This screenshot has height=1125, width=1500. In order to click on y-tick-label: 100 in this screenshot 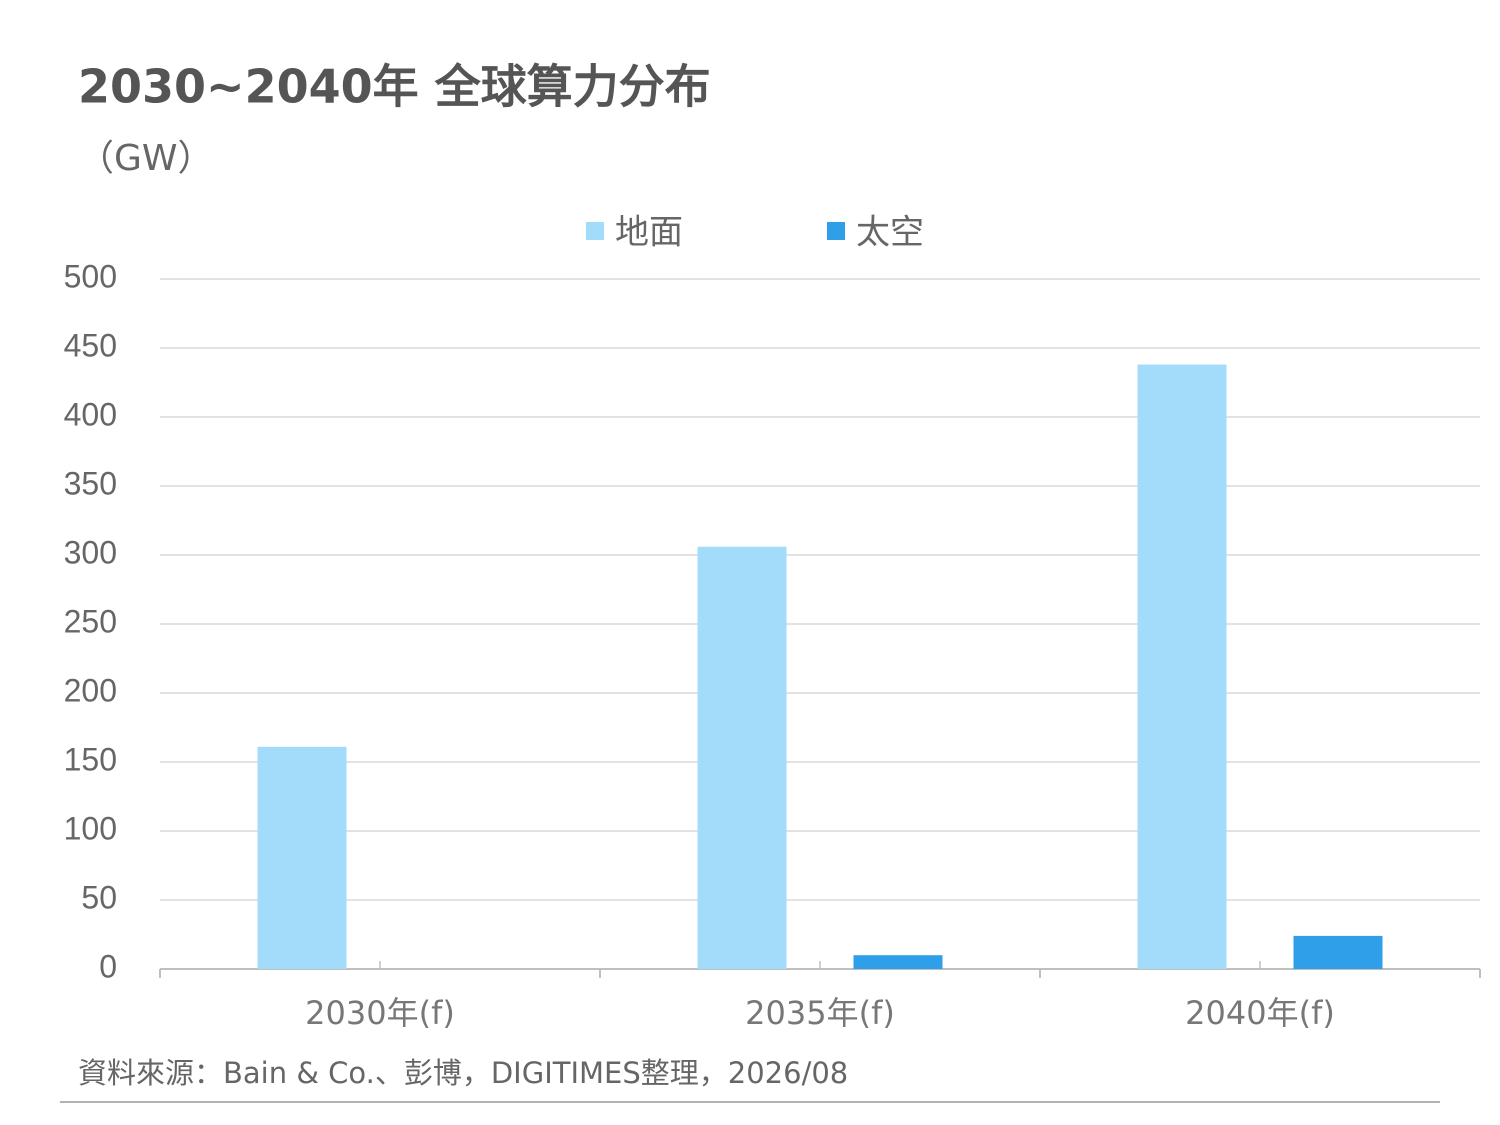, I will do `click(90, 828)`.